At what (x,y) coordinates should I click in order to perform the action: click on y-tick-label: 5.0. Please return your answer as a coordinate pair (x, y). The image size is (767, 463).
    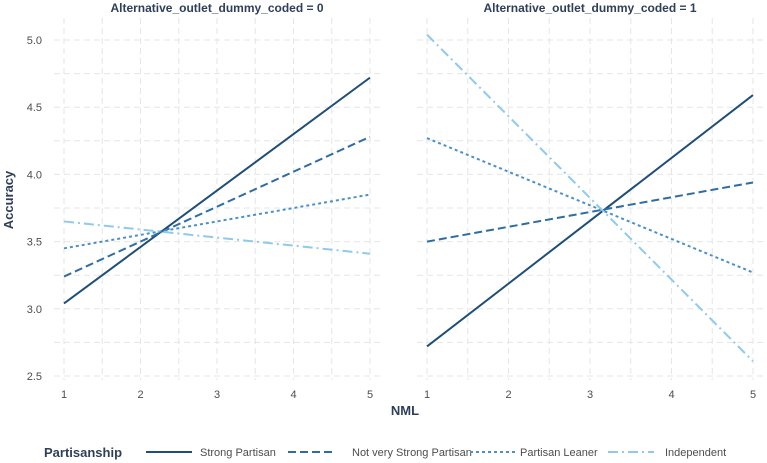
    Looking at the image, I should click on (34, 41).